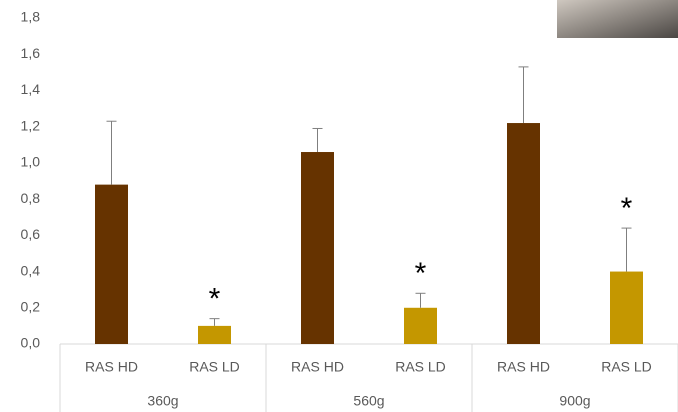  I want to click on y-tick-label: 1,6, so click(31, 53).